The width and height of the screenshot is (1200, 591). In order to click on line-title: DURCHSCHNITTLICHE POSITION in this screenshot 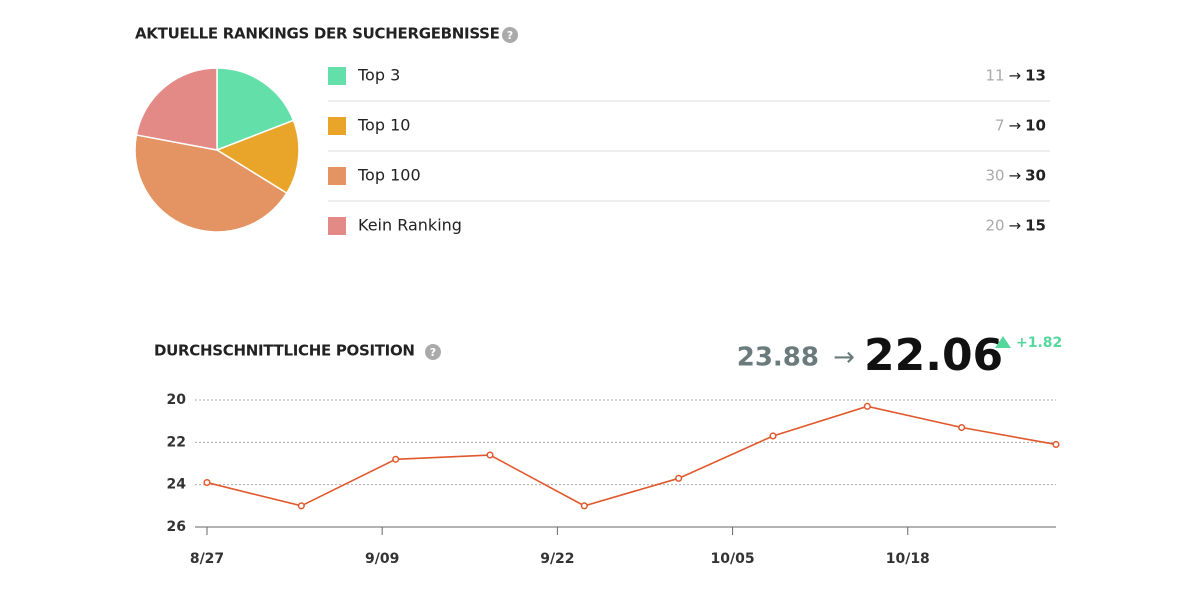, I will do `click(284, 351)`.